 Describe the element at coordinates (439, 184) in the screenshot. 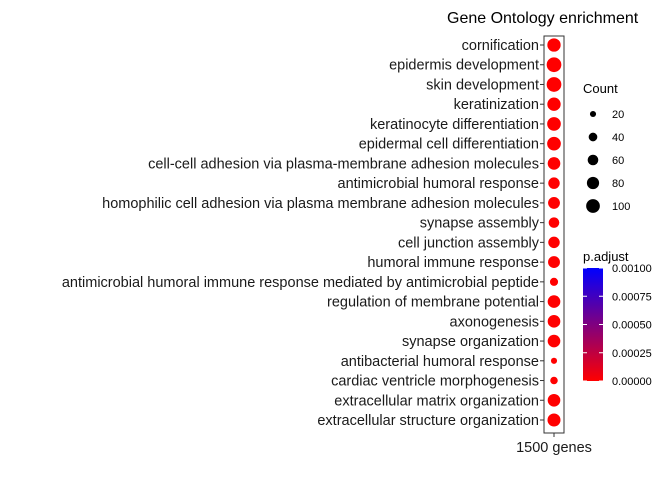

I see `term-label: antimicrobial humoral response` at that location.